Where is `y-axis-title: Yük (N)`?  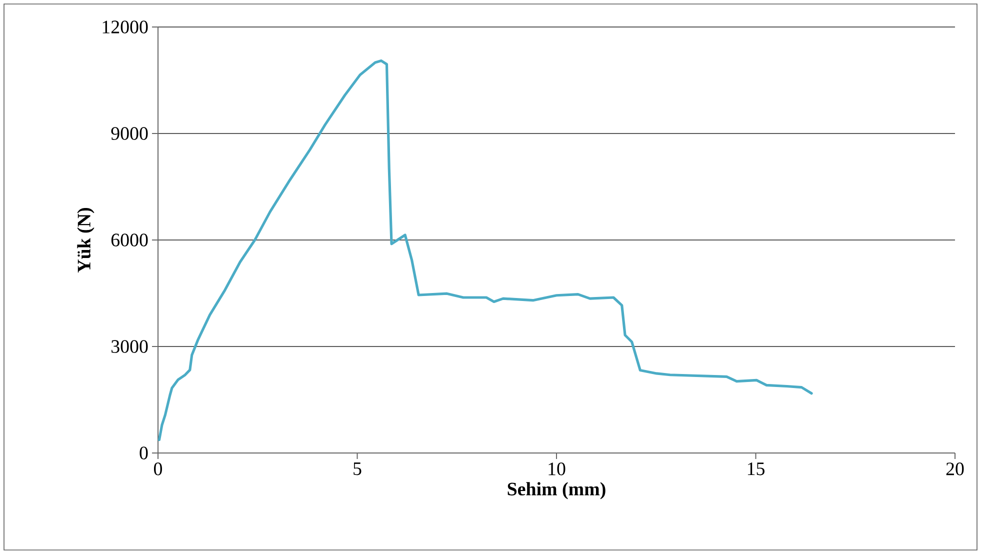 y-axis-title: Yük (N) is located at coordinates (85, 240).